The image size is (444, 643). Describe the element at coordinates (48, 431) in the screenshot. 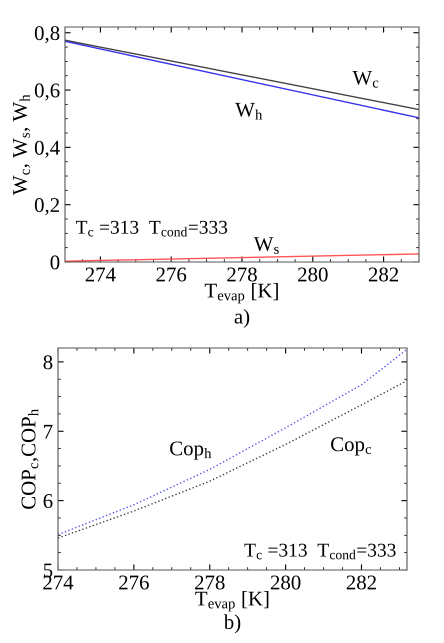

I see `y-tick-label: 7` at that location.